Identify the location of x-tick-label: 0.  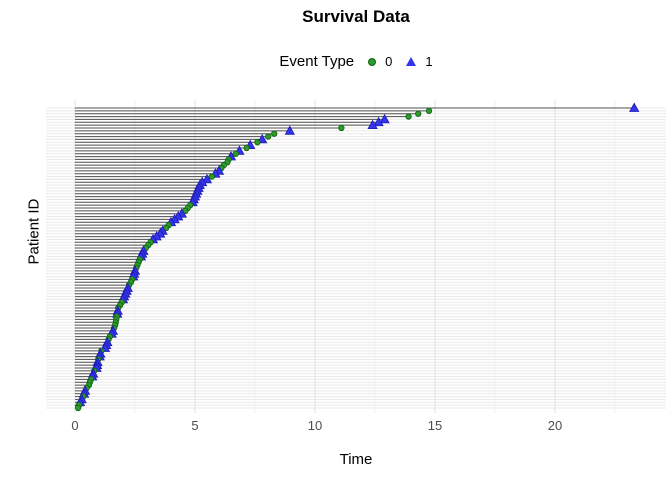
(74, 425).